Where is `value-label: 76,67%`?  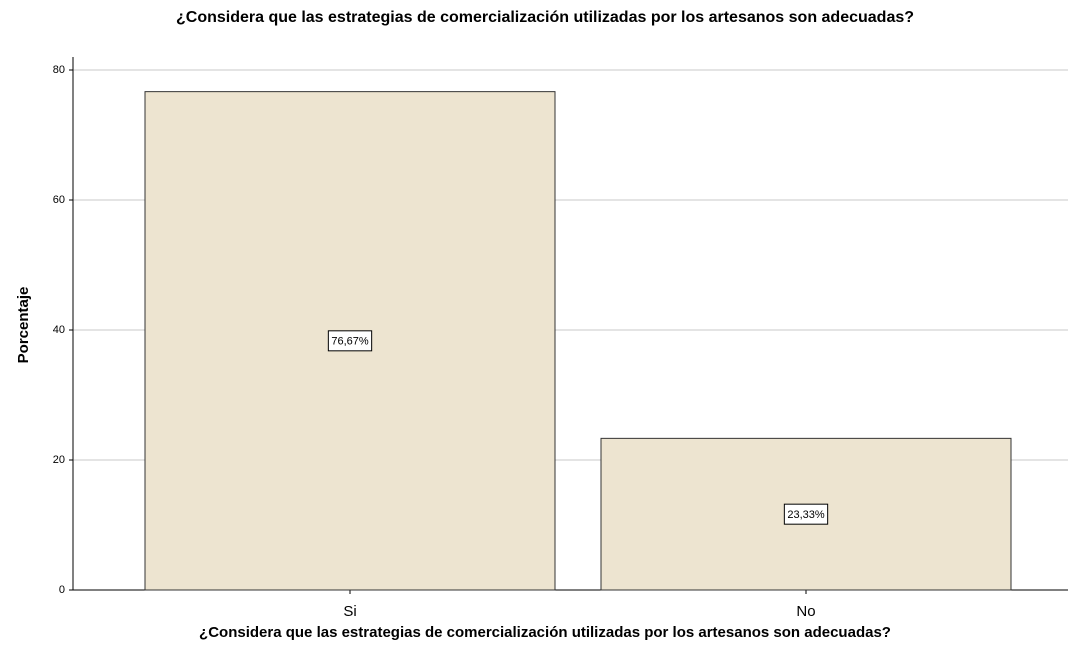 value-label: 76,67% is located at coordinates (350, 342).